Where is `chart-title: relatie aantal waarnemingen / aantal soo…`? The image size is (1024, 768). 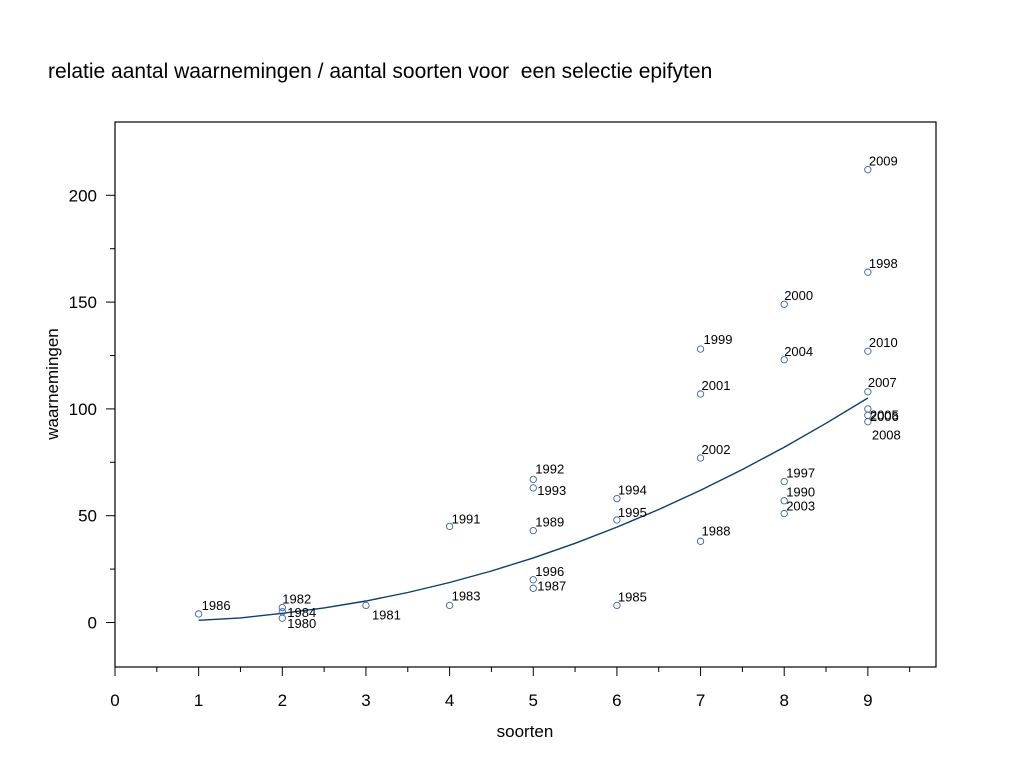 chart-title: relatie aantal waarnemingen / aantal soo… is located at coordinates (380, 71).